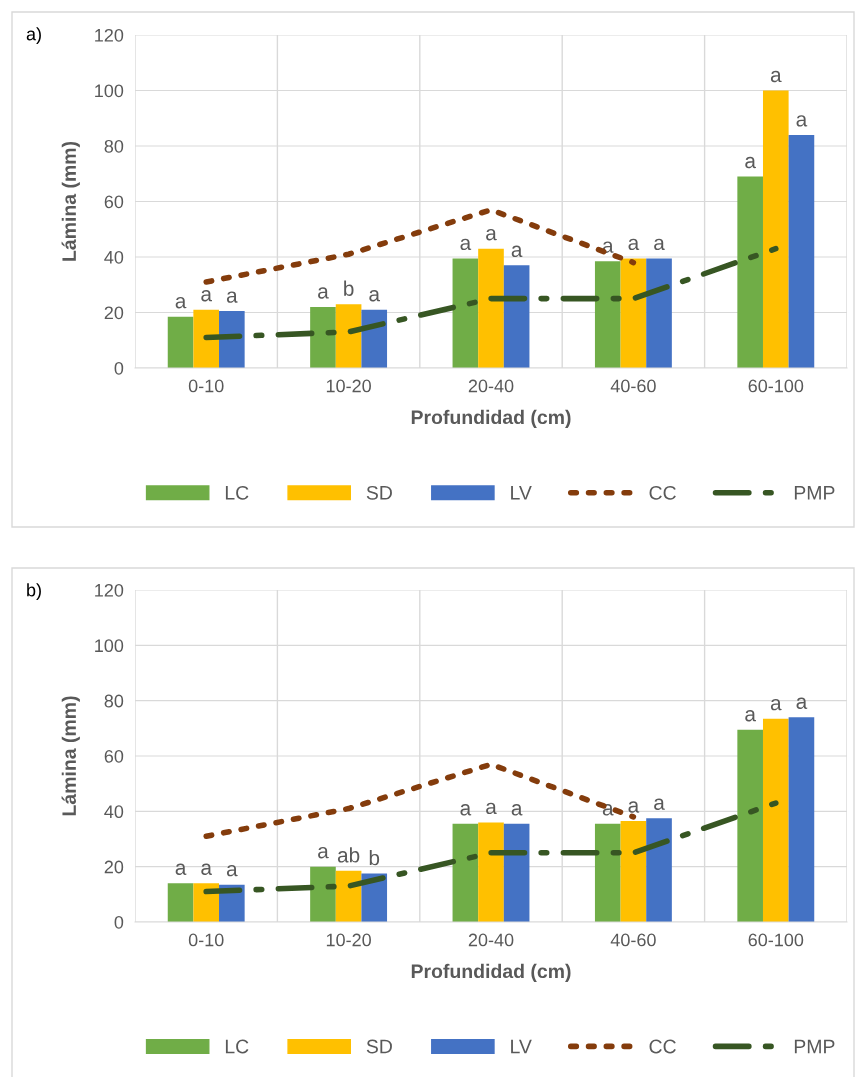 Image resolution: width=857 pixels, height=1077 pixels. I want to click on data-label: ab, so click(348, 855).